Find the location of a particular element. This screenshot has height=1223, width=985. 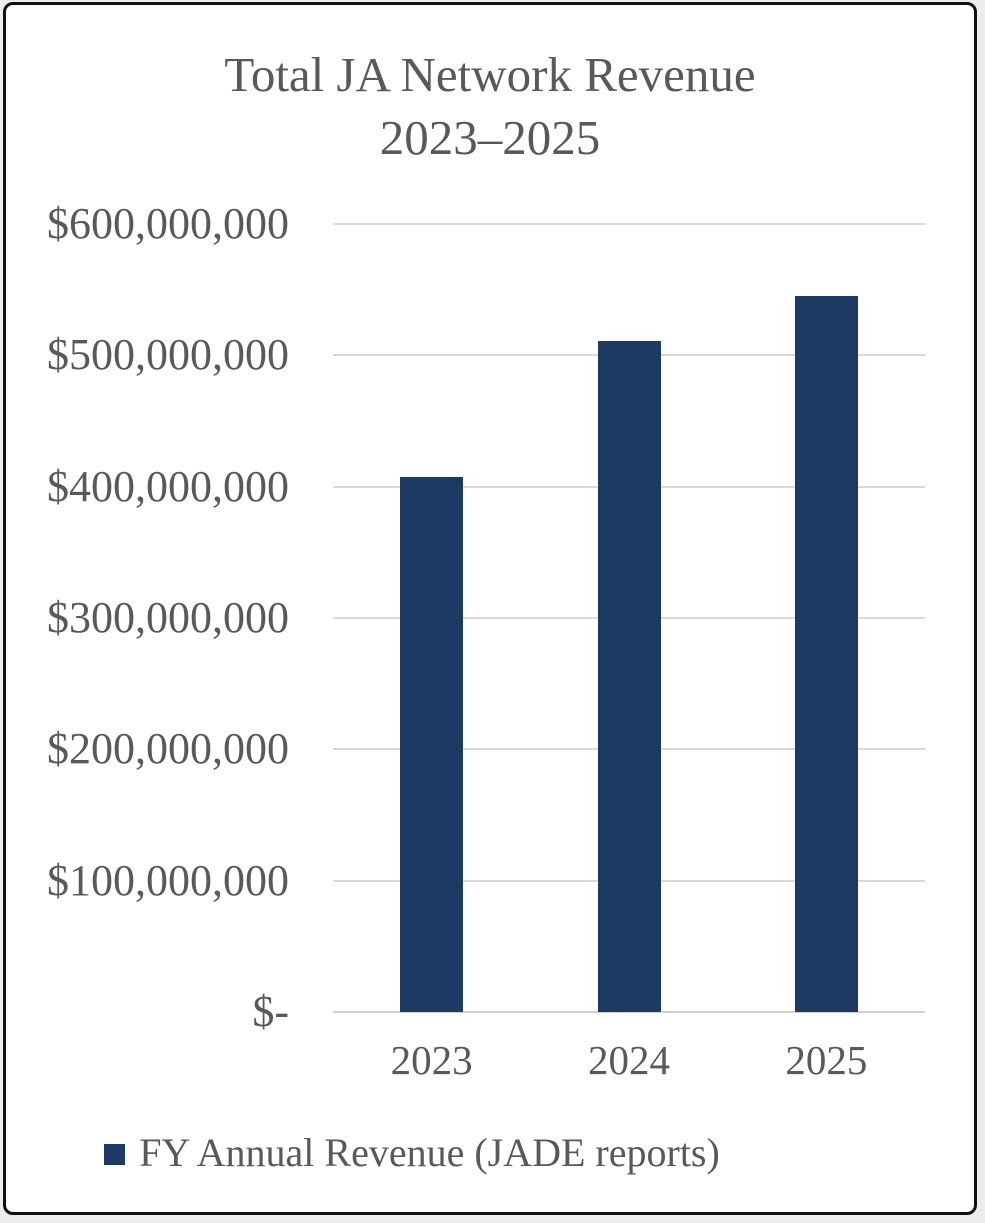

chart-title: Total JA Network Revenue 2023–2025 is located at coordinates (490, 106).